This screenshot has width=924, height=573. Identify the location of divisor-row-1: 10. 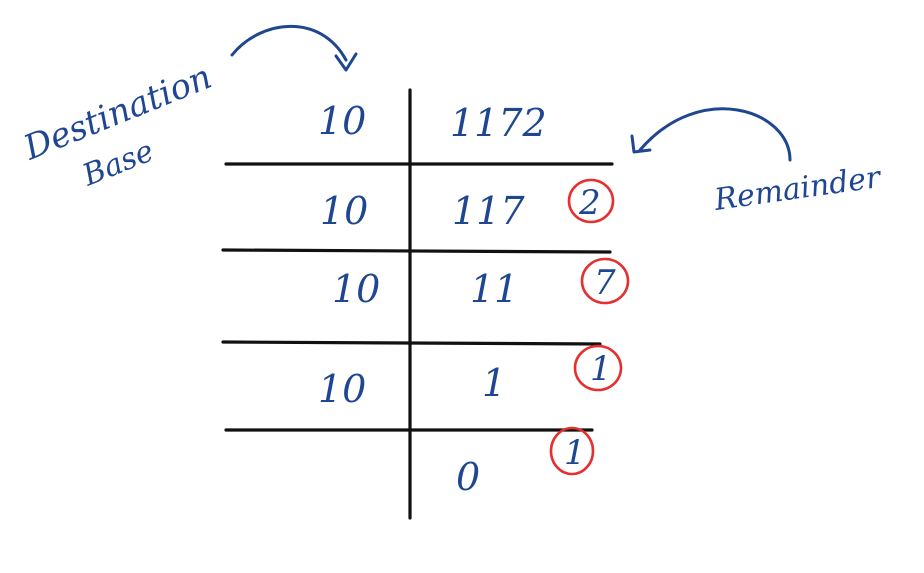
(342, 121).